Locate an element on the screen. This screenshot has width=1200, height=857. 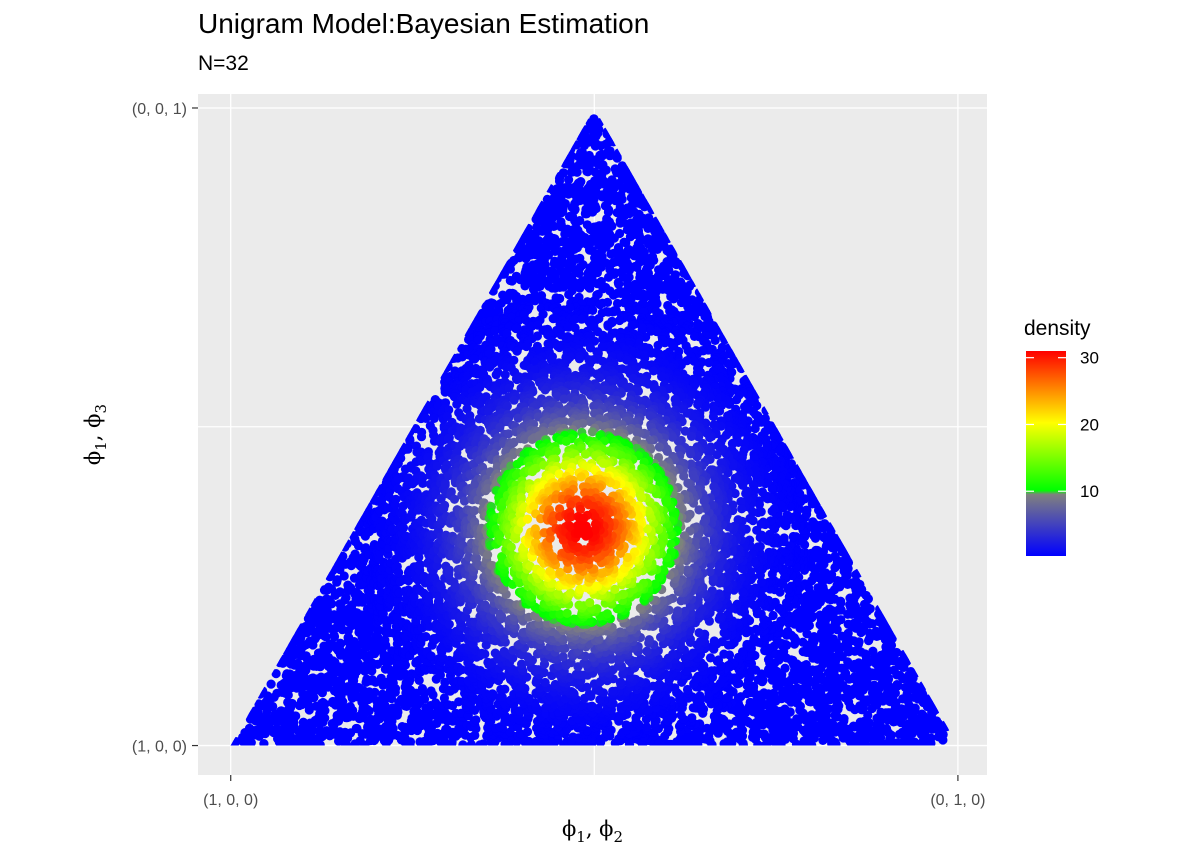
chart-subtitle: N=32 is located at coordinates (223, 63).